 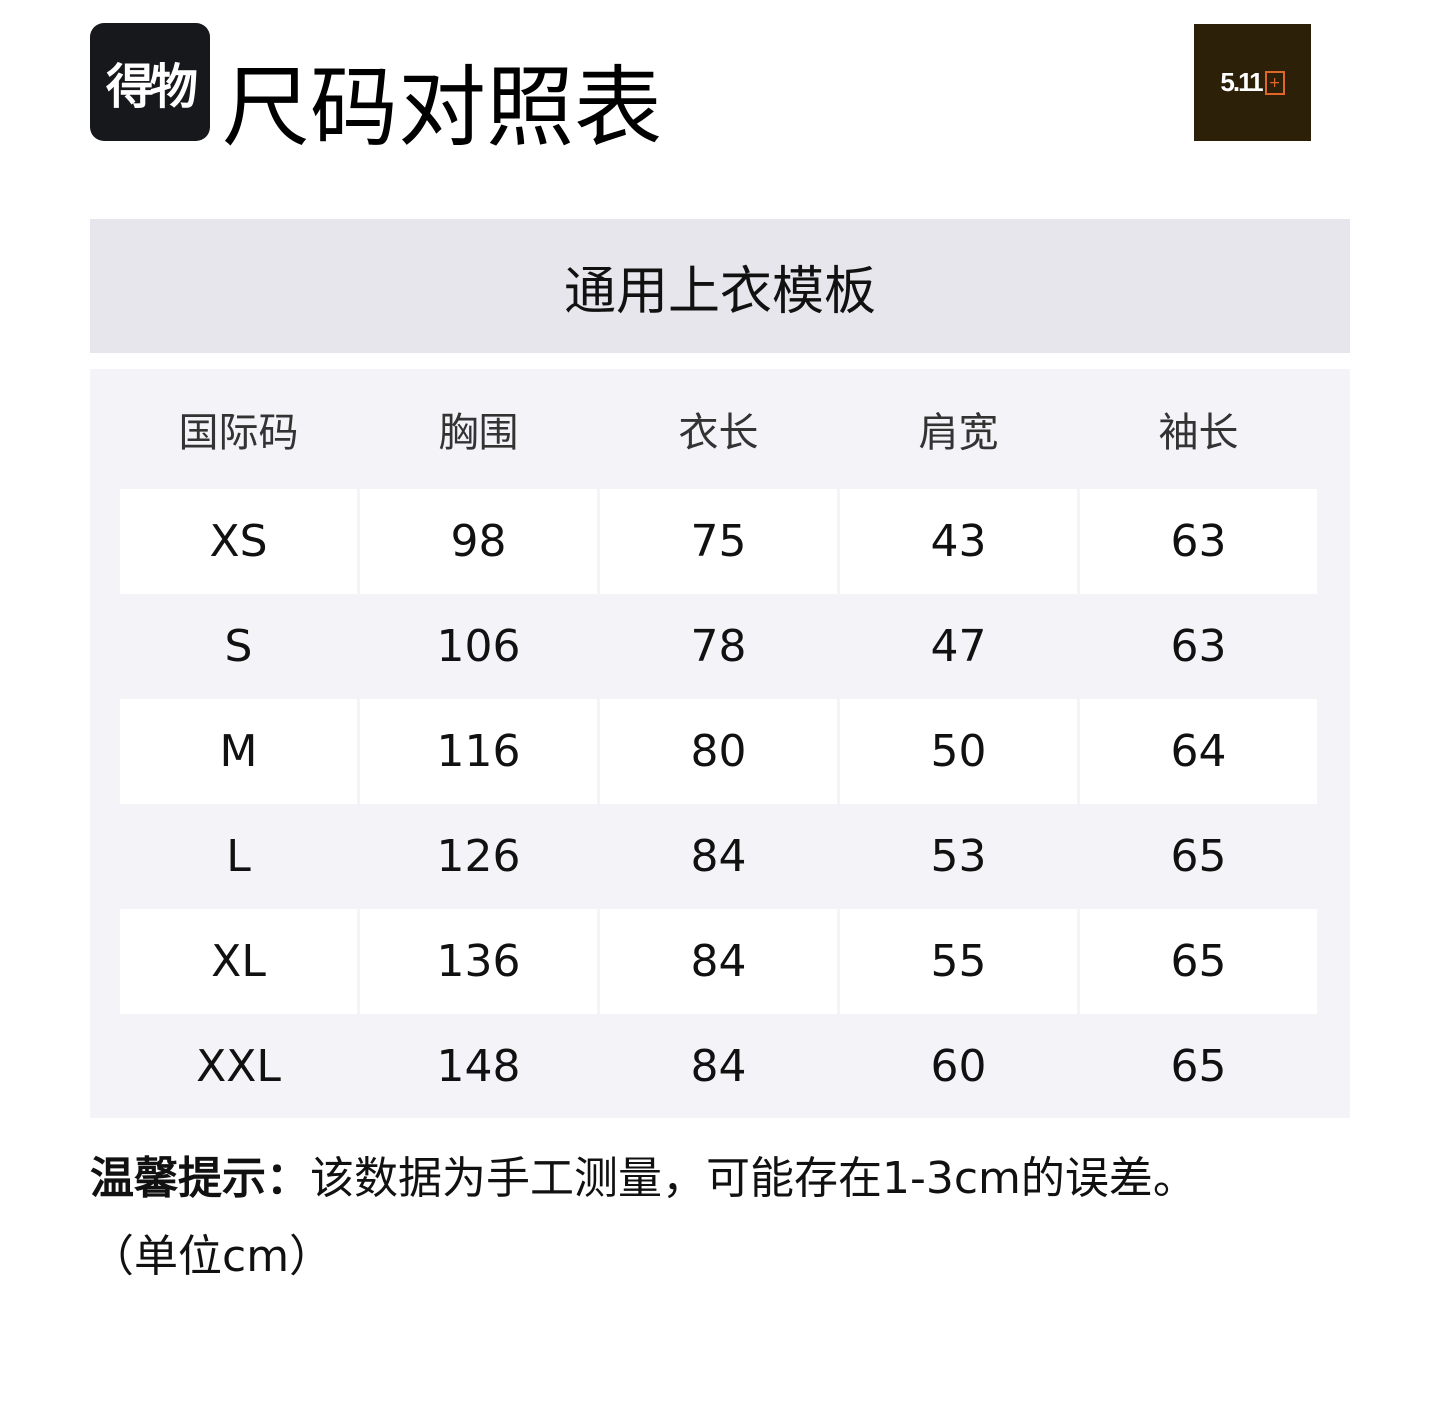 I want to click on brand-square-icon: +, so click(x=1274, y=82).